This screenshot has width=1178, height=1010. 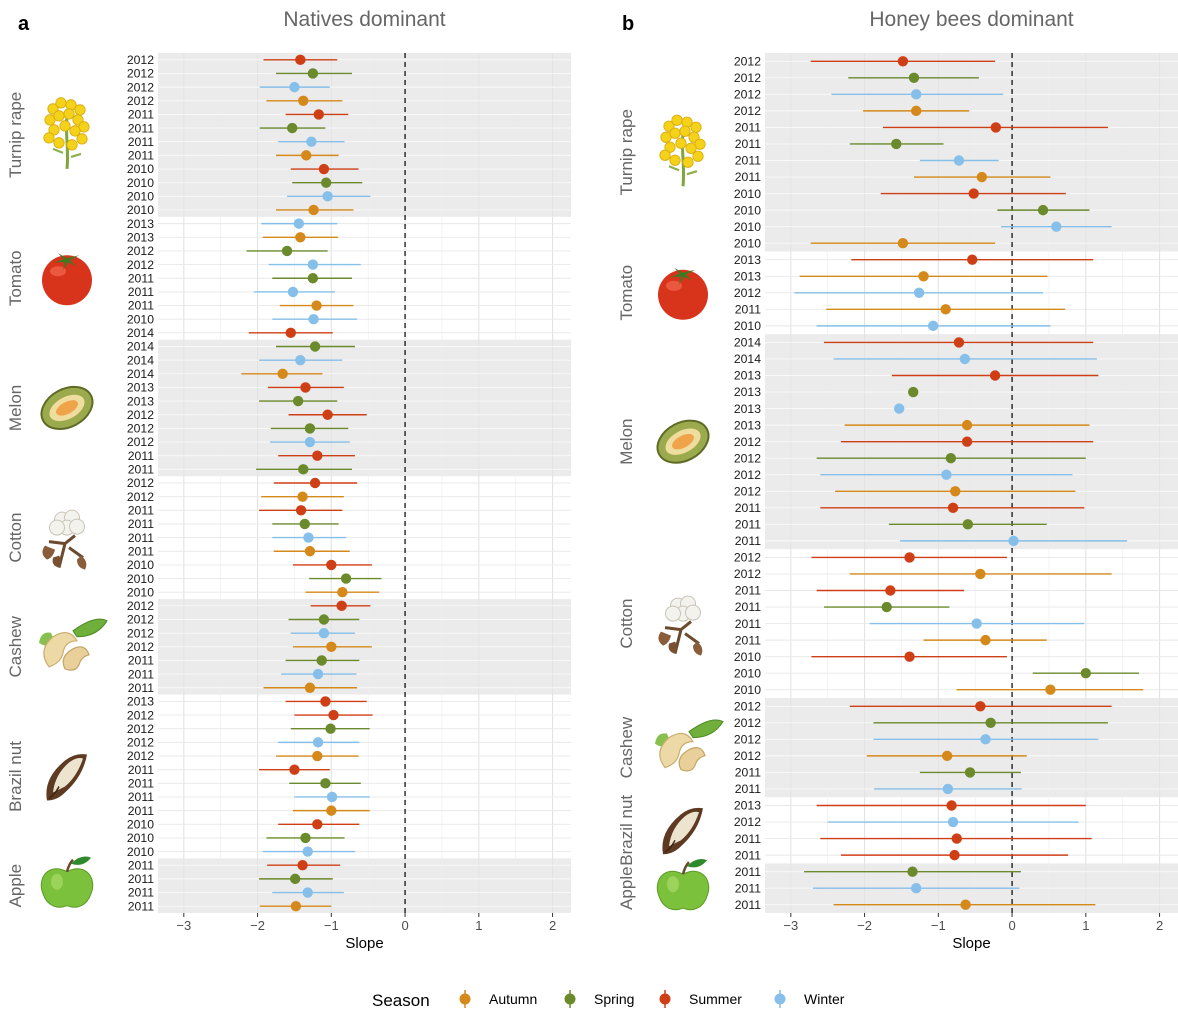 I want to click on point-brazil-nut-2010-summer, so click(x=317, y=824).